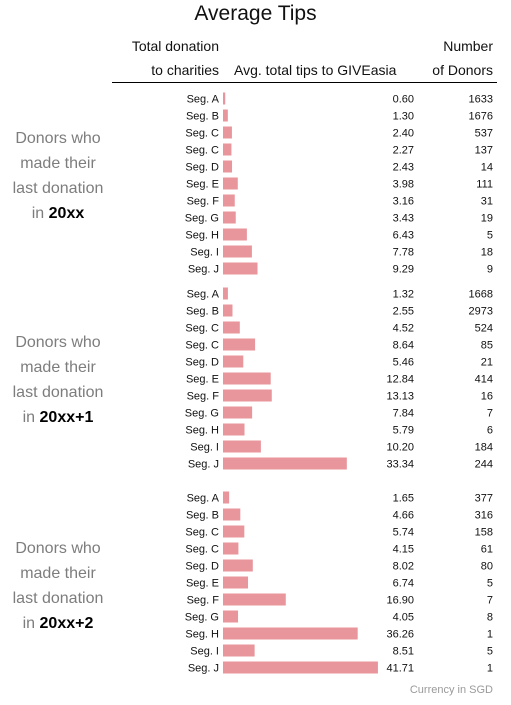  I want to click on avg-tip-value: 6.43, so click(403, 236).